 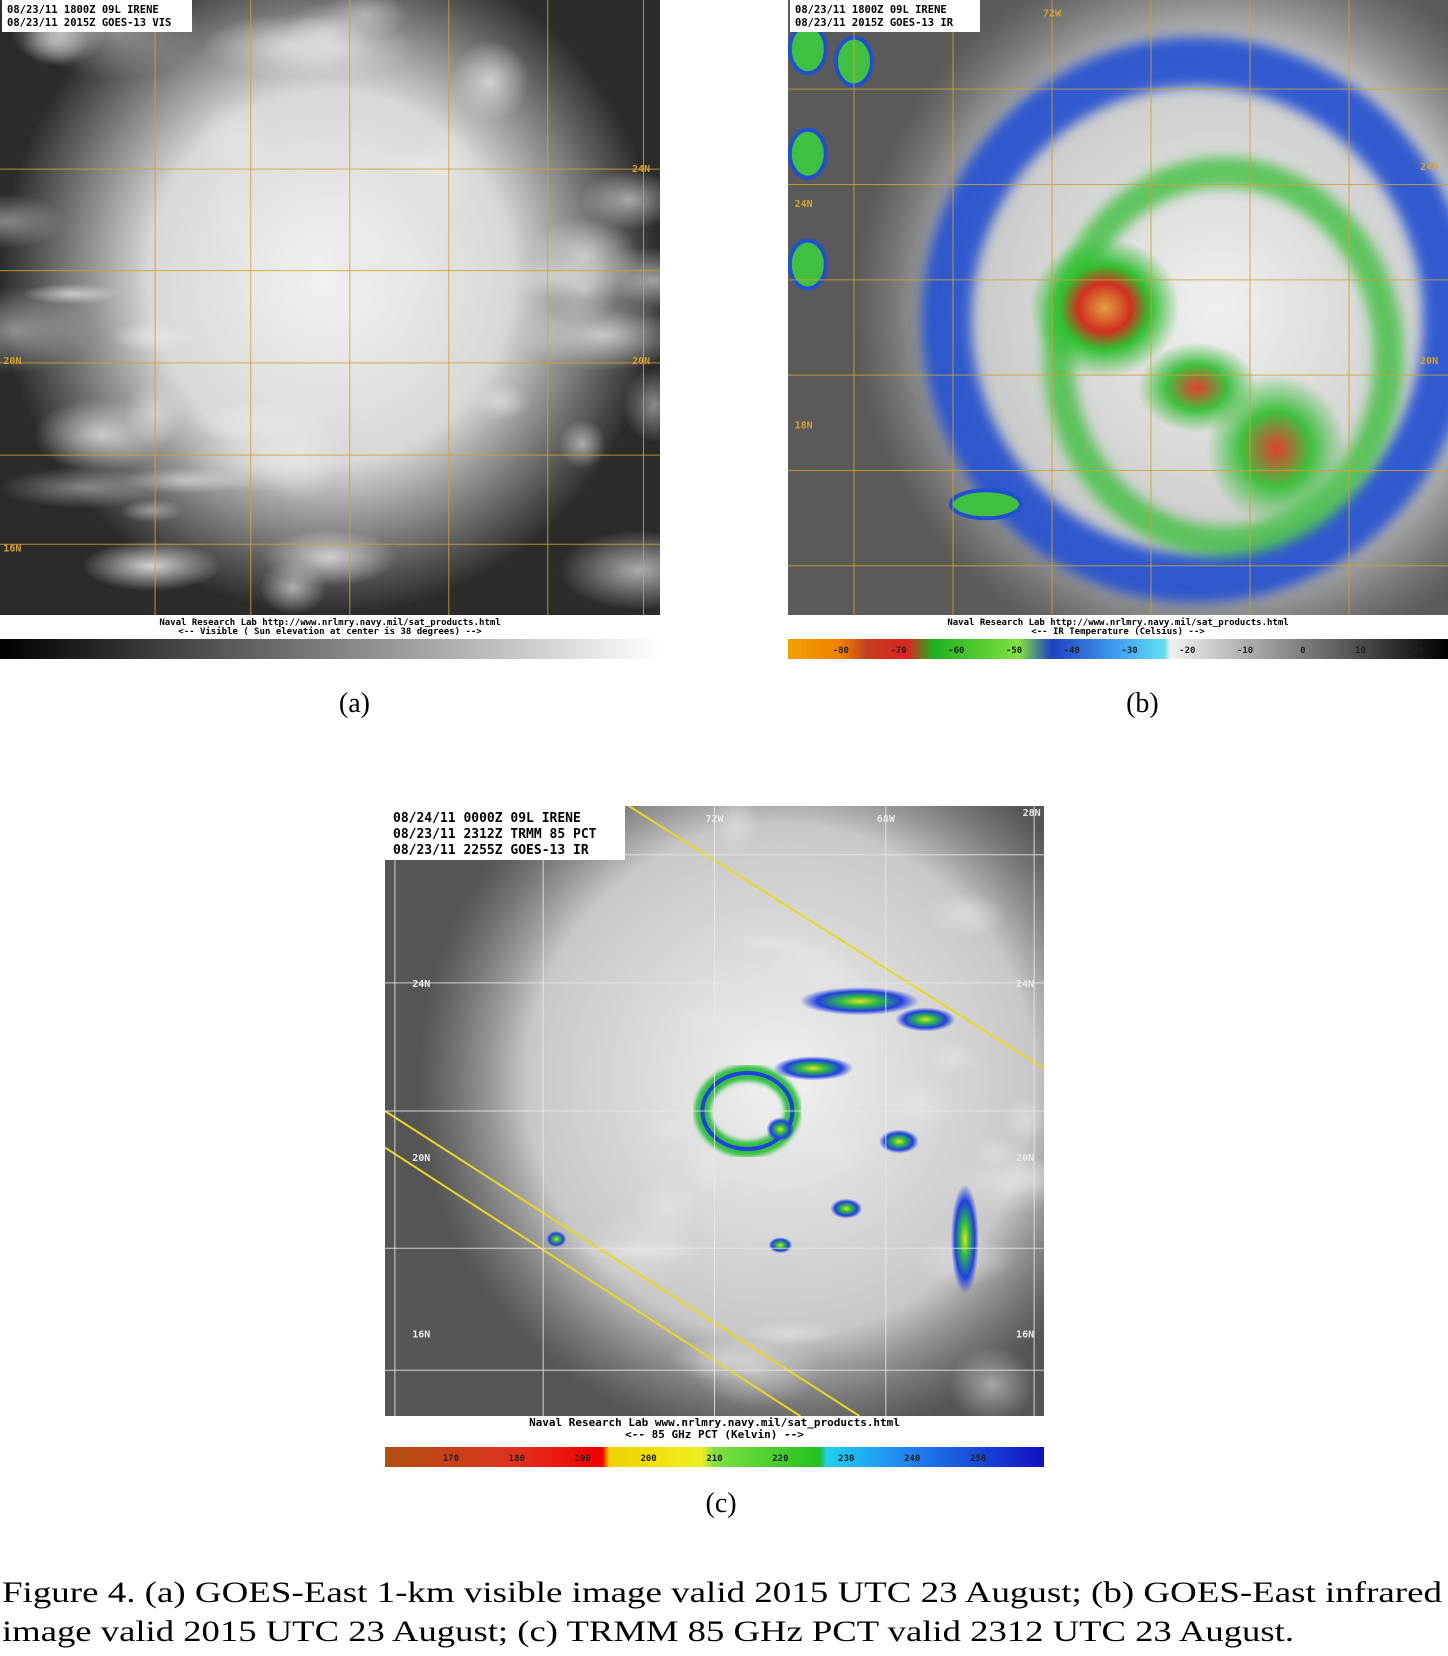 What do you see at coordinates (451, 1459) in the screenshot?
I see `colorbar-label: 170` at bounding box center [451, 1459].